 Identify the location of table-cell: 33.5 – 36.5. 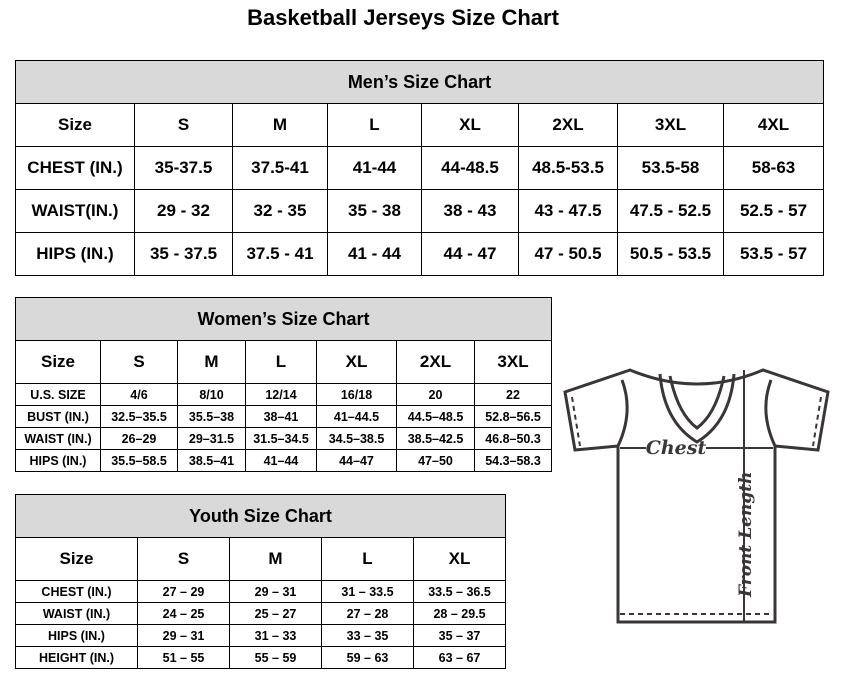
(459, 591).